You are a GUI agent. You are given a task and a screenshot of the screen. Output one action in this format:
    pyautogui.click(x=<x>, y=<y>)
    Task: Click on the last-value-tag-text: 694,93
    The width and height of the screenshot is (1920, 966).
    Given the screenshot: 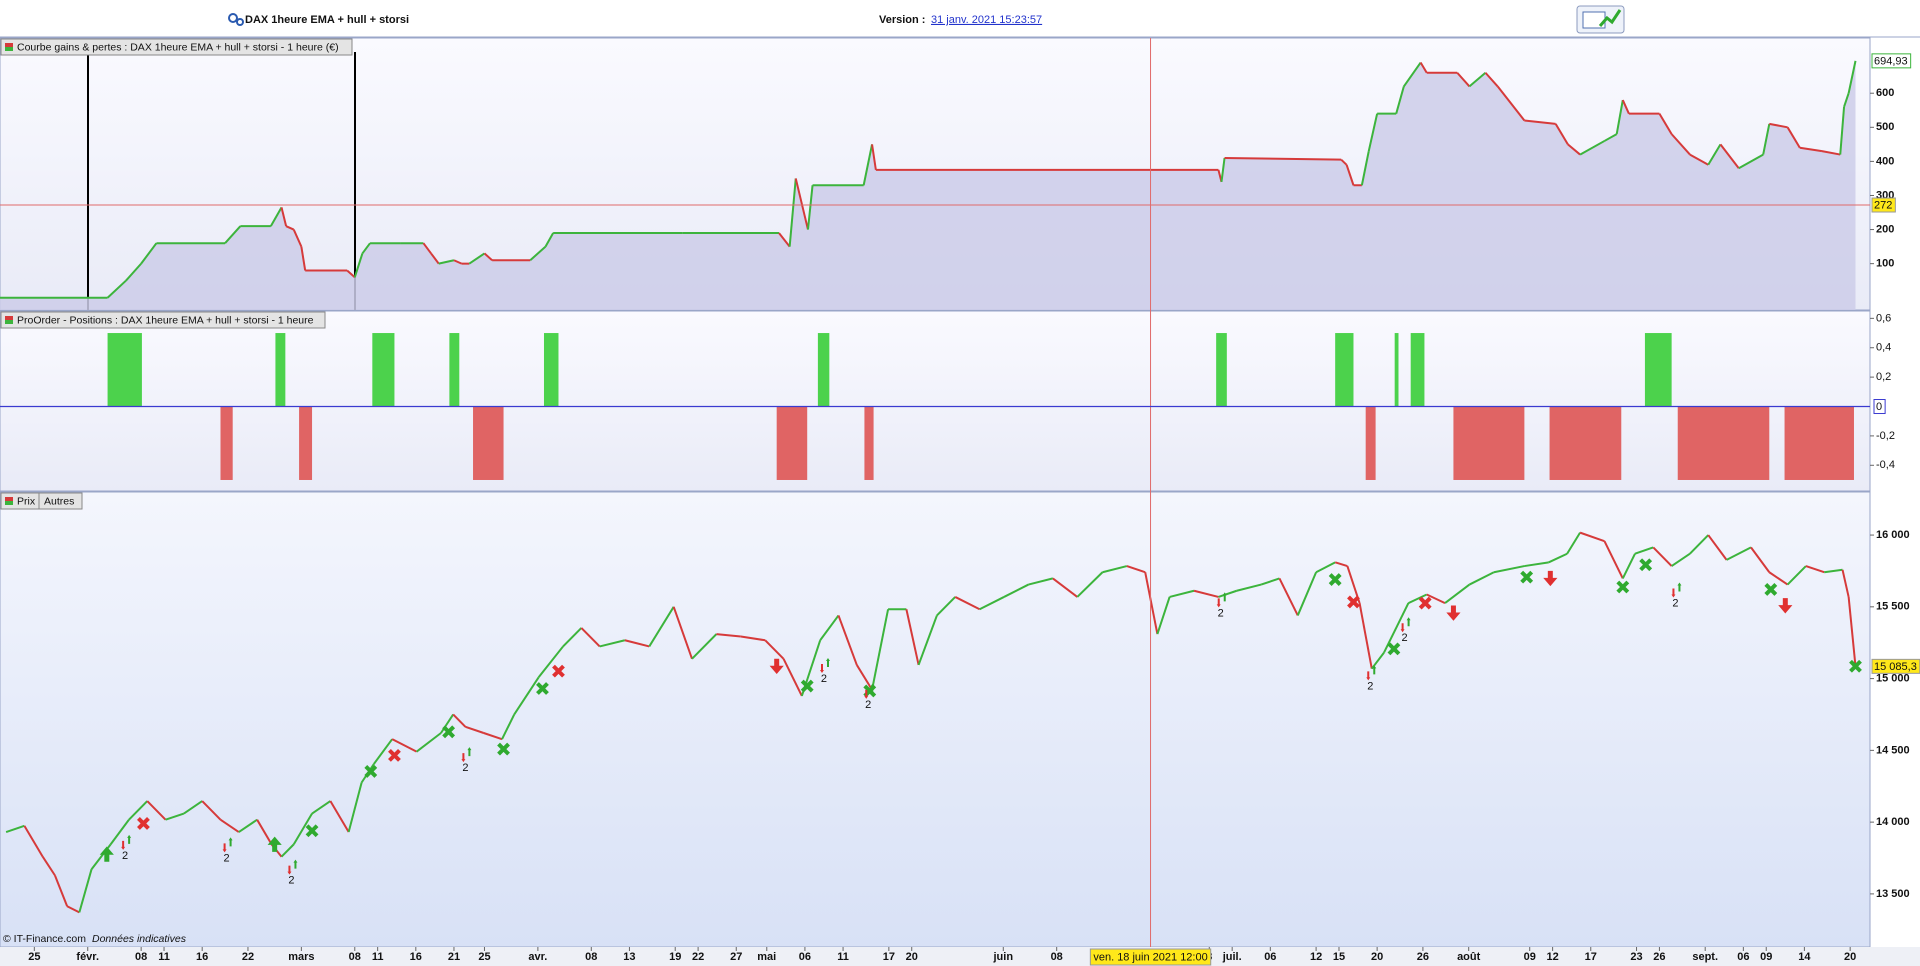 What is the action you would take?
    pyautogui.click(x=1891, y=61)
    